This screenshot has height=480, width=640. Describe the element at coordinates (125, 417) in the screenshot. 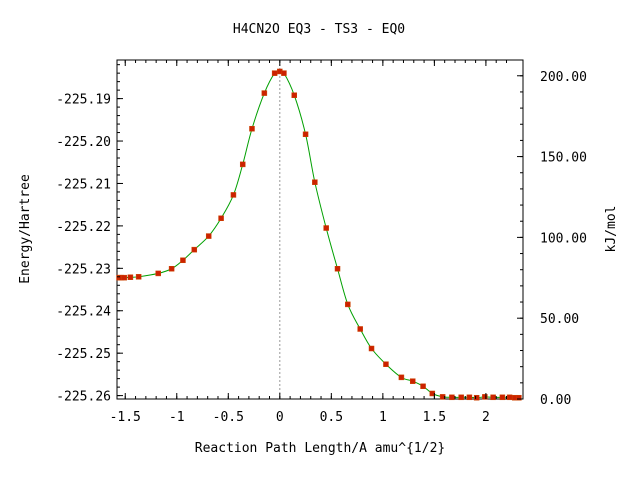

I see `x-tick-label: -1.5` at that location.